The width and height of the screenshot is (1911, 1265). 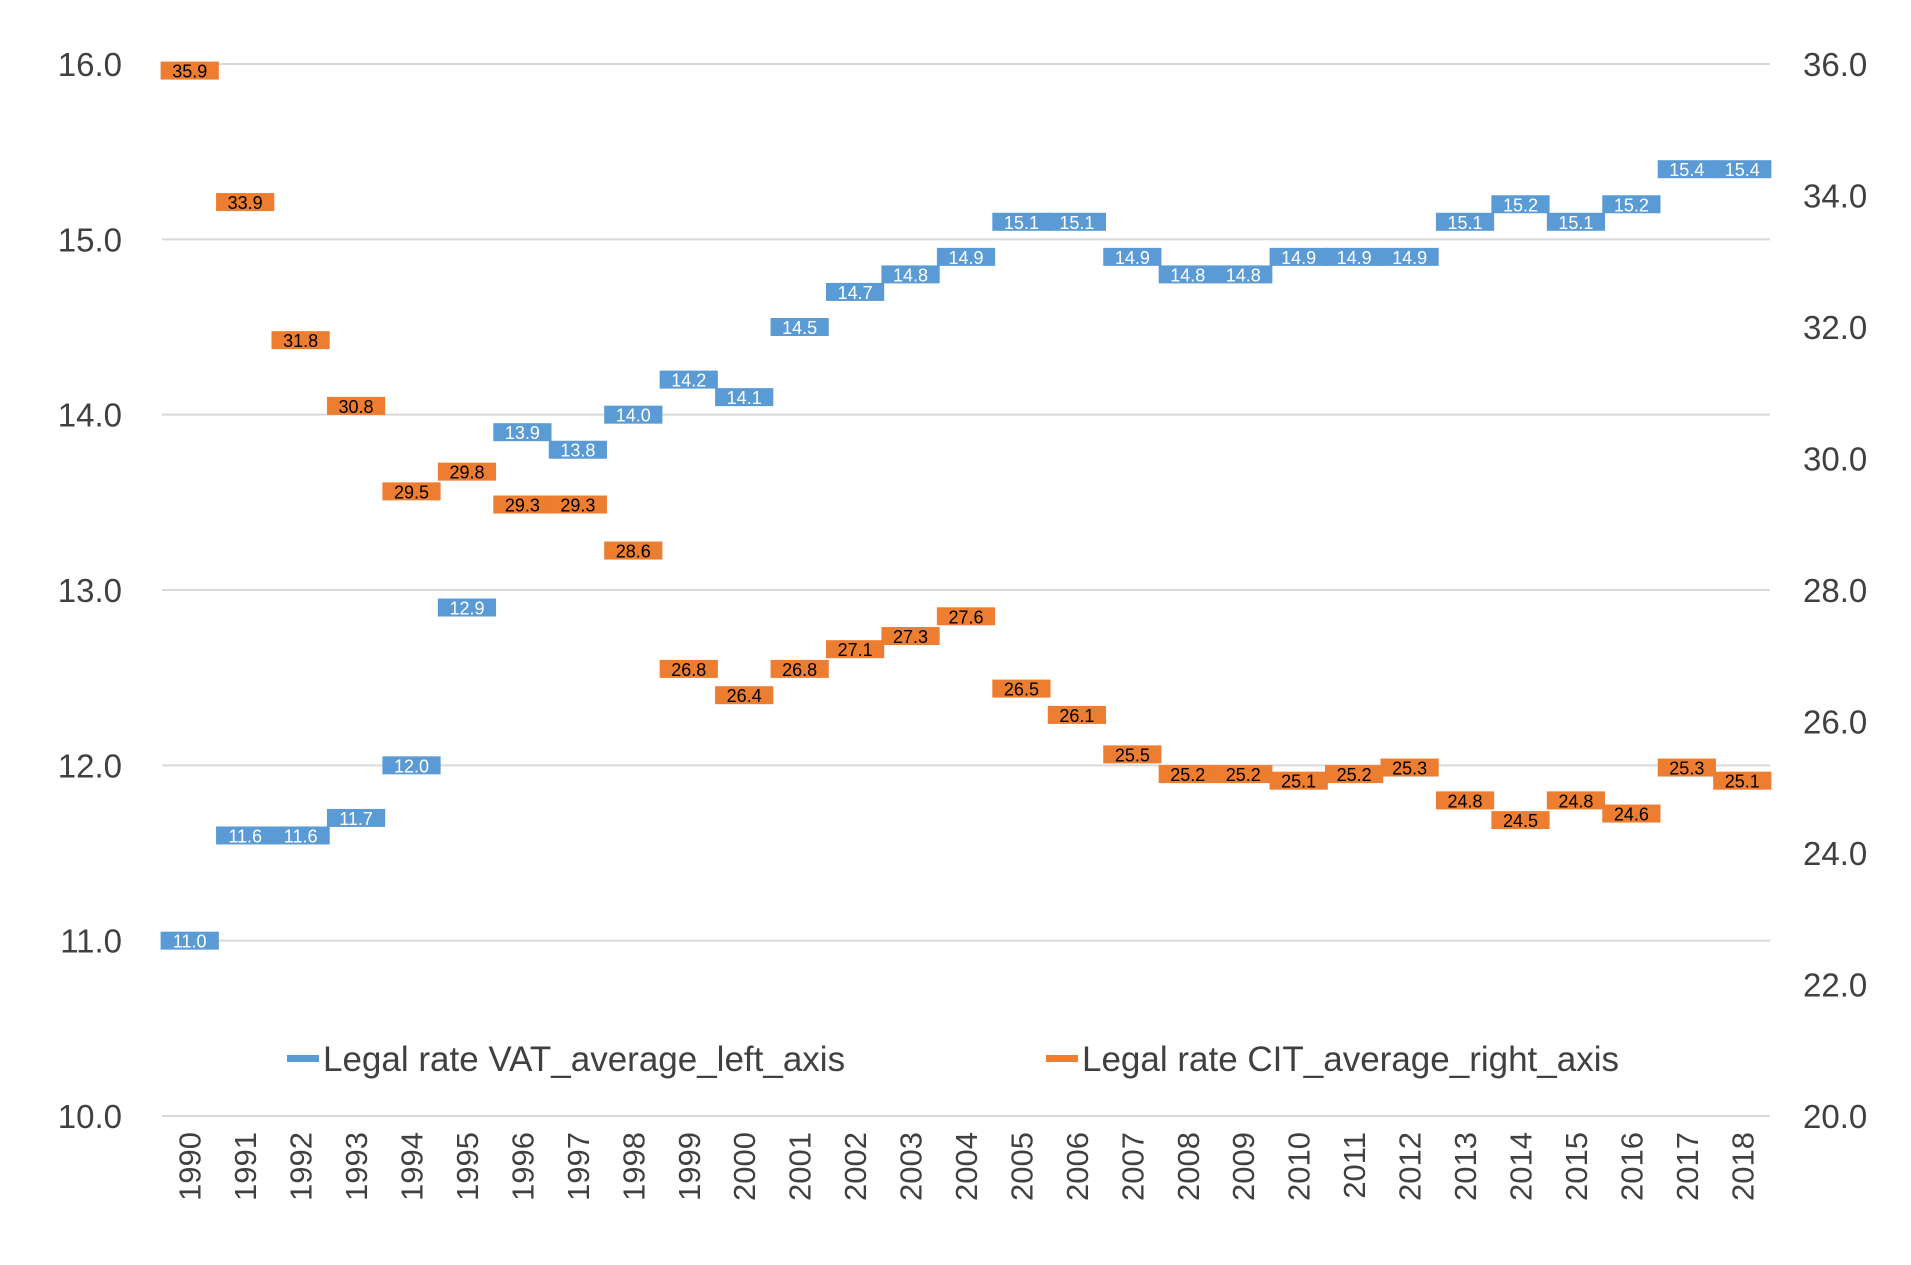 I want to click on x-tick-label: 1993, so click(x=356, y=1166).